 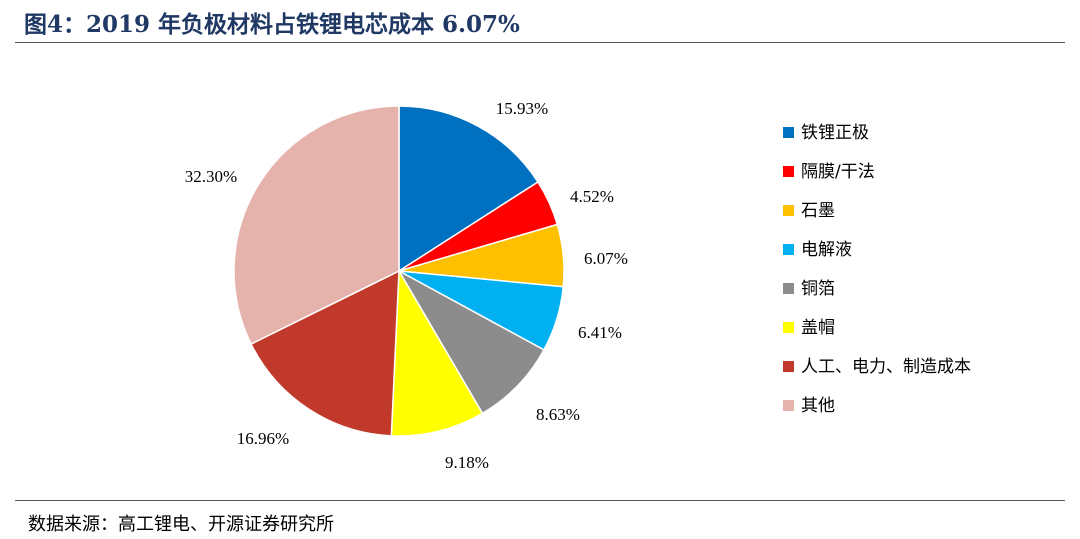 I want to click on pie-data-label: 9.18%, so click(x=467, y=462).